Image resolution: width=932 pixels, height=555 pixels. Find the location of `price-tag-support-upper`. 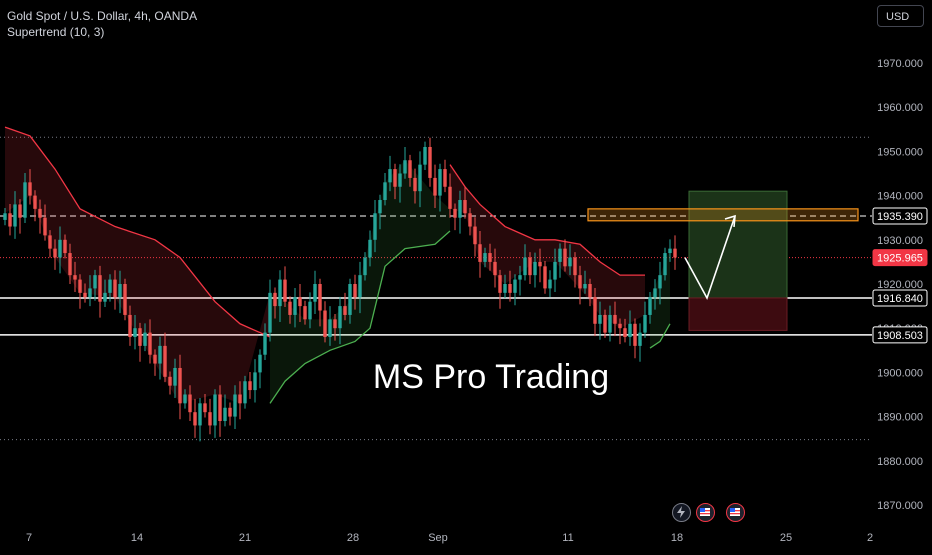

price-tag-support-upper is located at coordinates (900, 298).